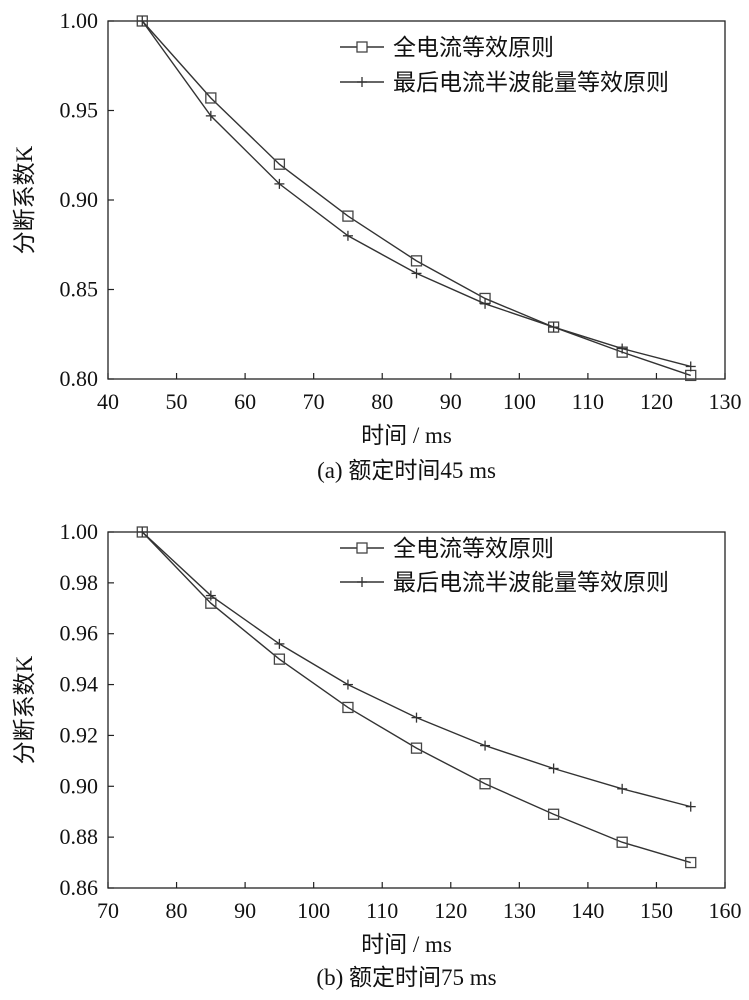  I want to click on x-tick-label: 50, so click(177, 401).